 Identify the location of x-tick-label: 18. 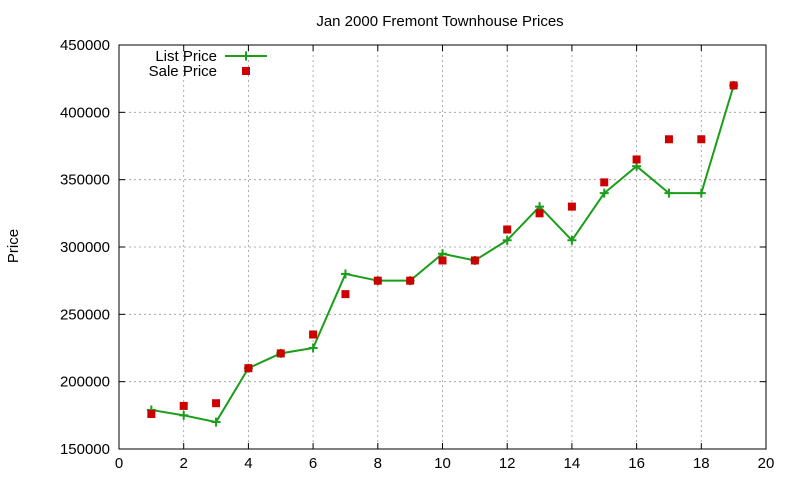
(701, 463).